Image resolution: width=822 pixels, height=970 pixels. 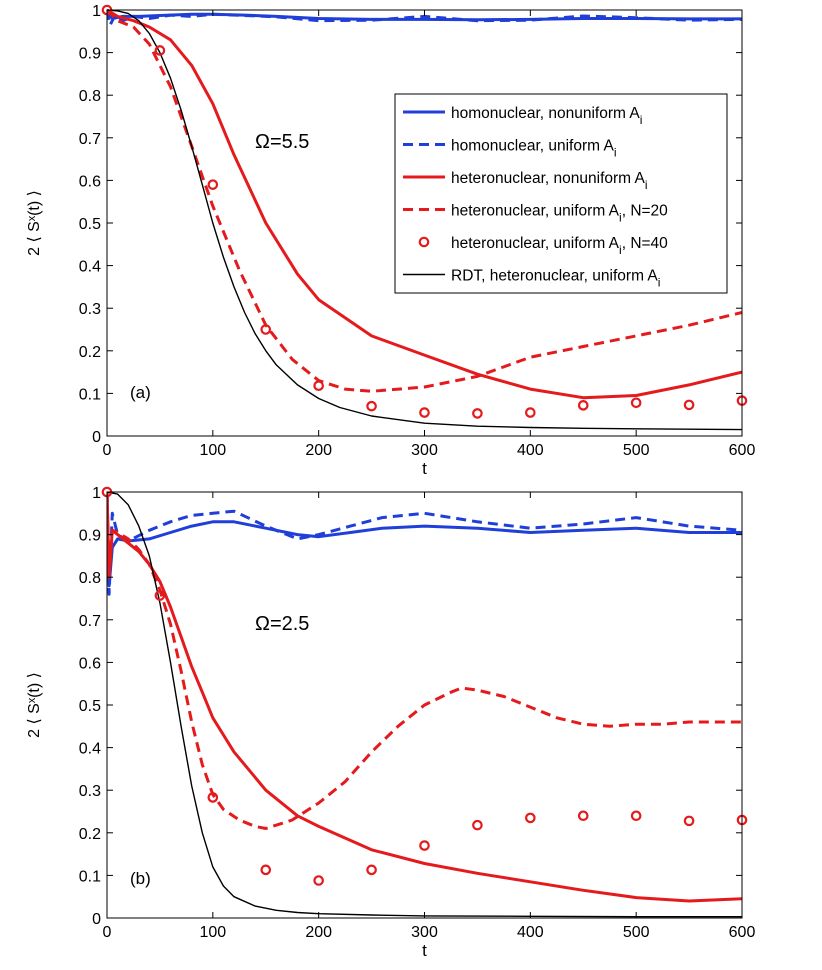 I want to click on legend-entry-label: RDT, heteronuclear, uniform Ai, so click(x=555, y=279).